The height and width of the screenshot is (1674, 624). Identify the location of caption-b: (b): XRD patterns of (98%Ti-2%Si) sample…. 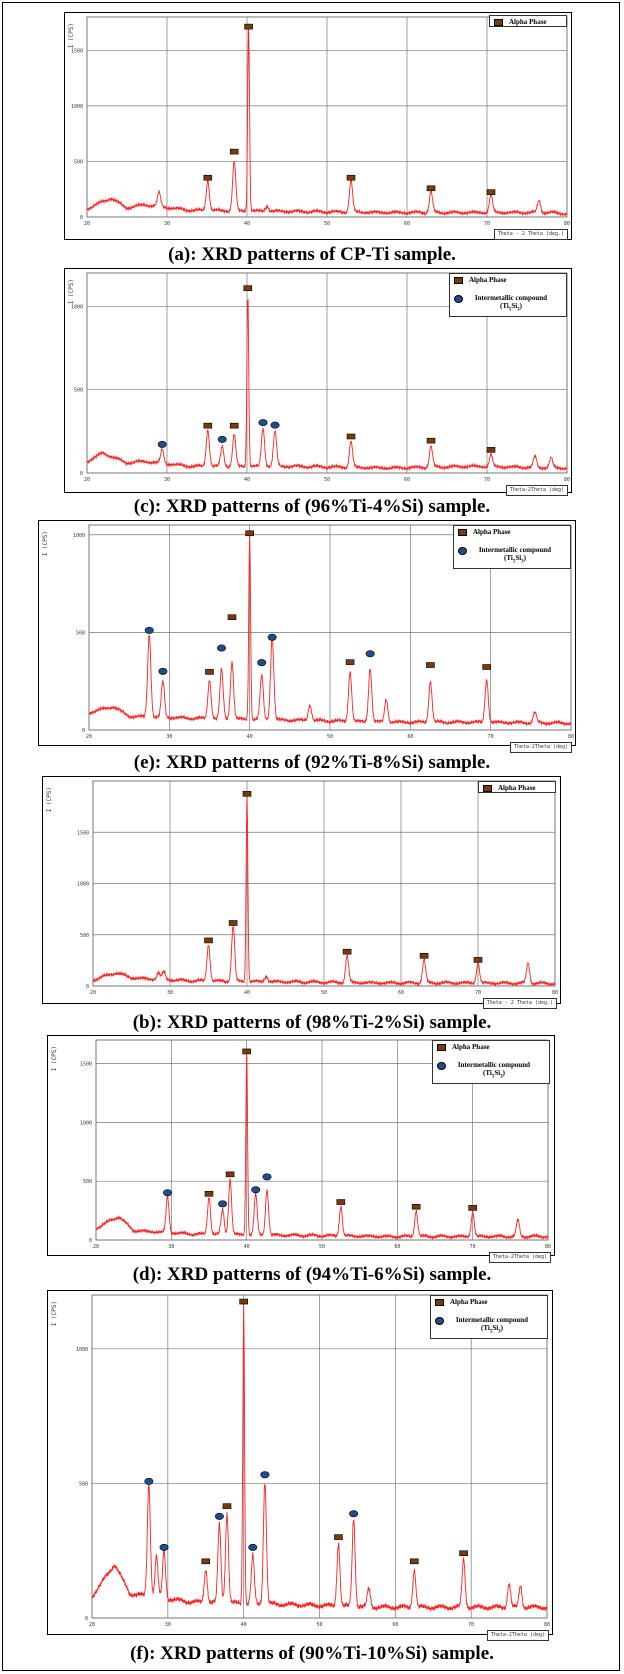
(312, 1022).